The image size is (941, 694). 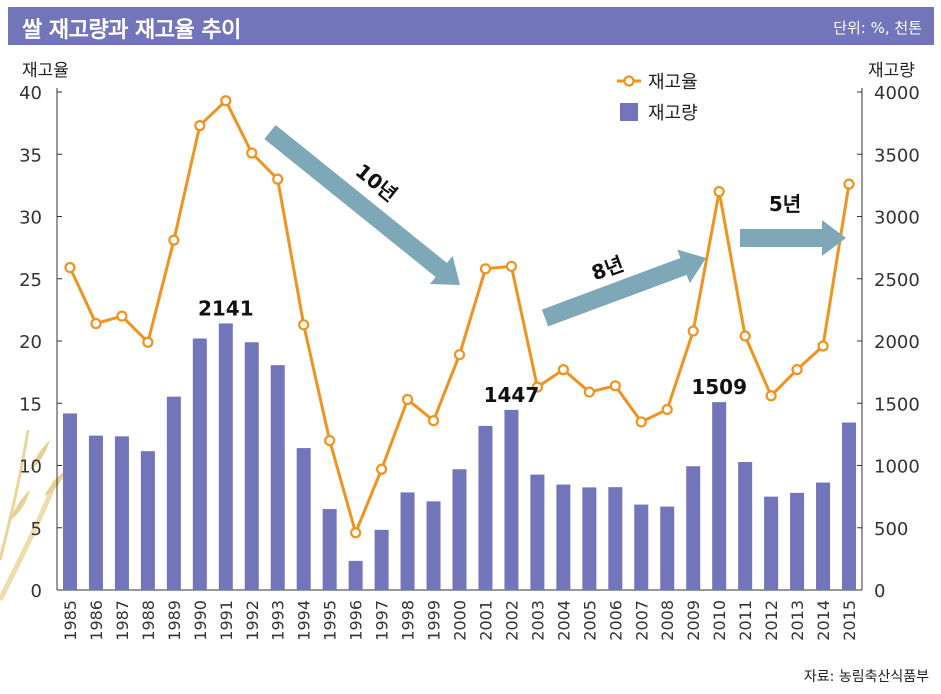 I want to click on point-2010, so click(x=719, y=192).